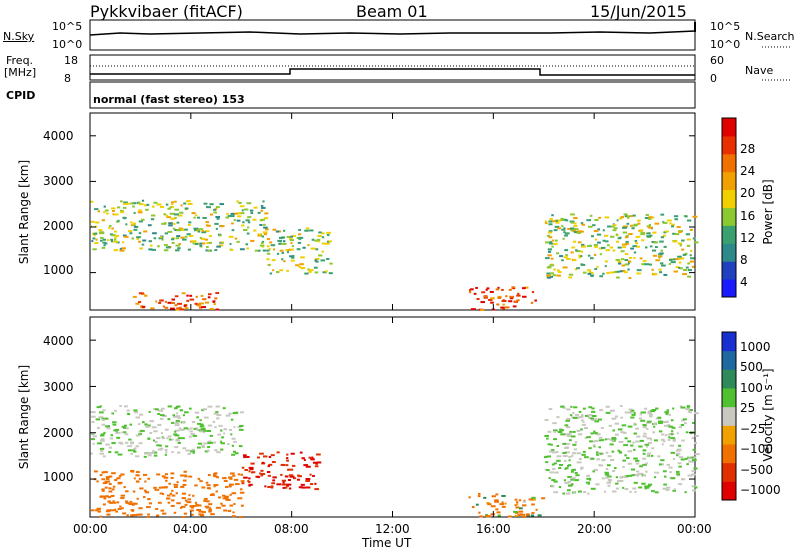 The image size is (800, 554). I want to click on velocity-colorbar-tick: 1000, so click(755, 346).